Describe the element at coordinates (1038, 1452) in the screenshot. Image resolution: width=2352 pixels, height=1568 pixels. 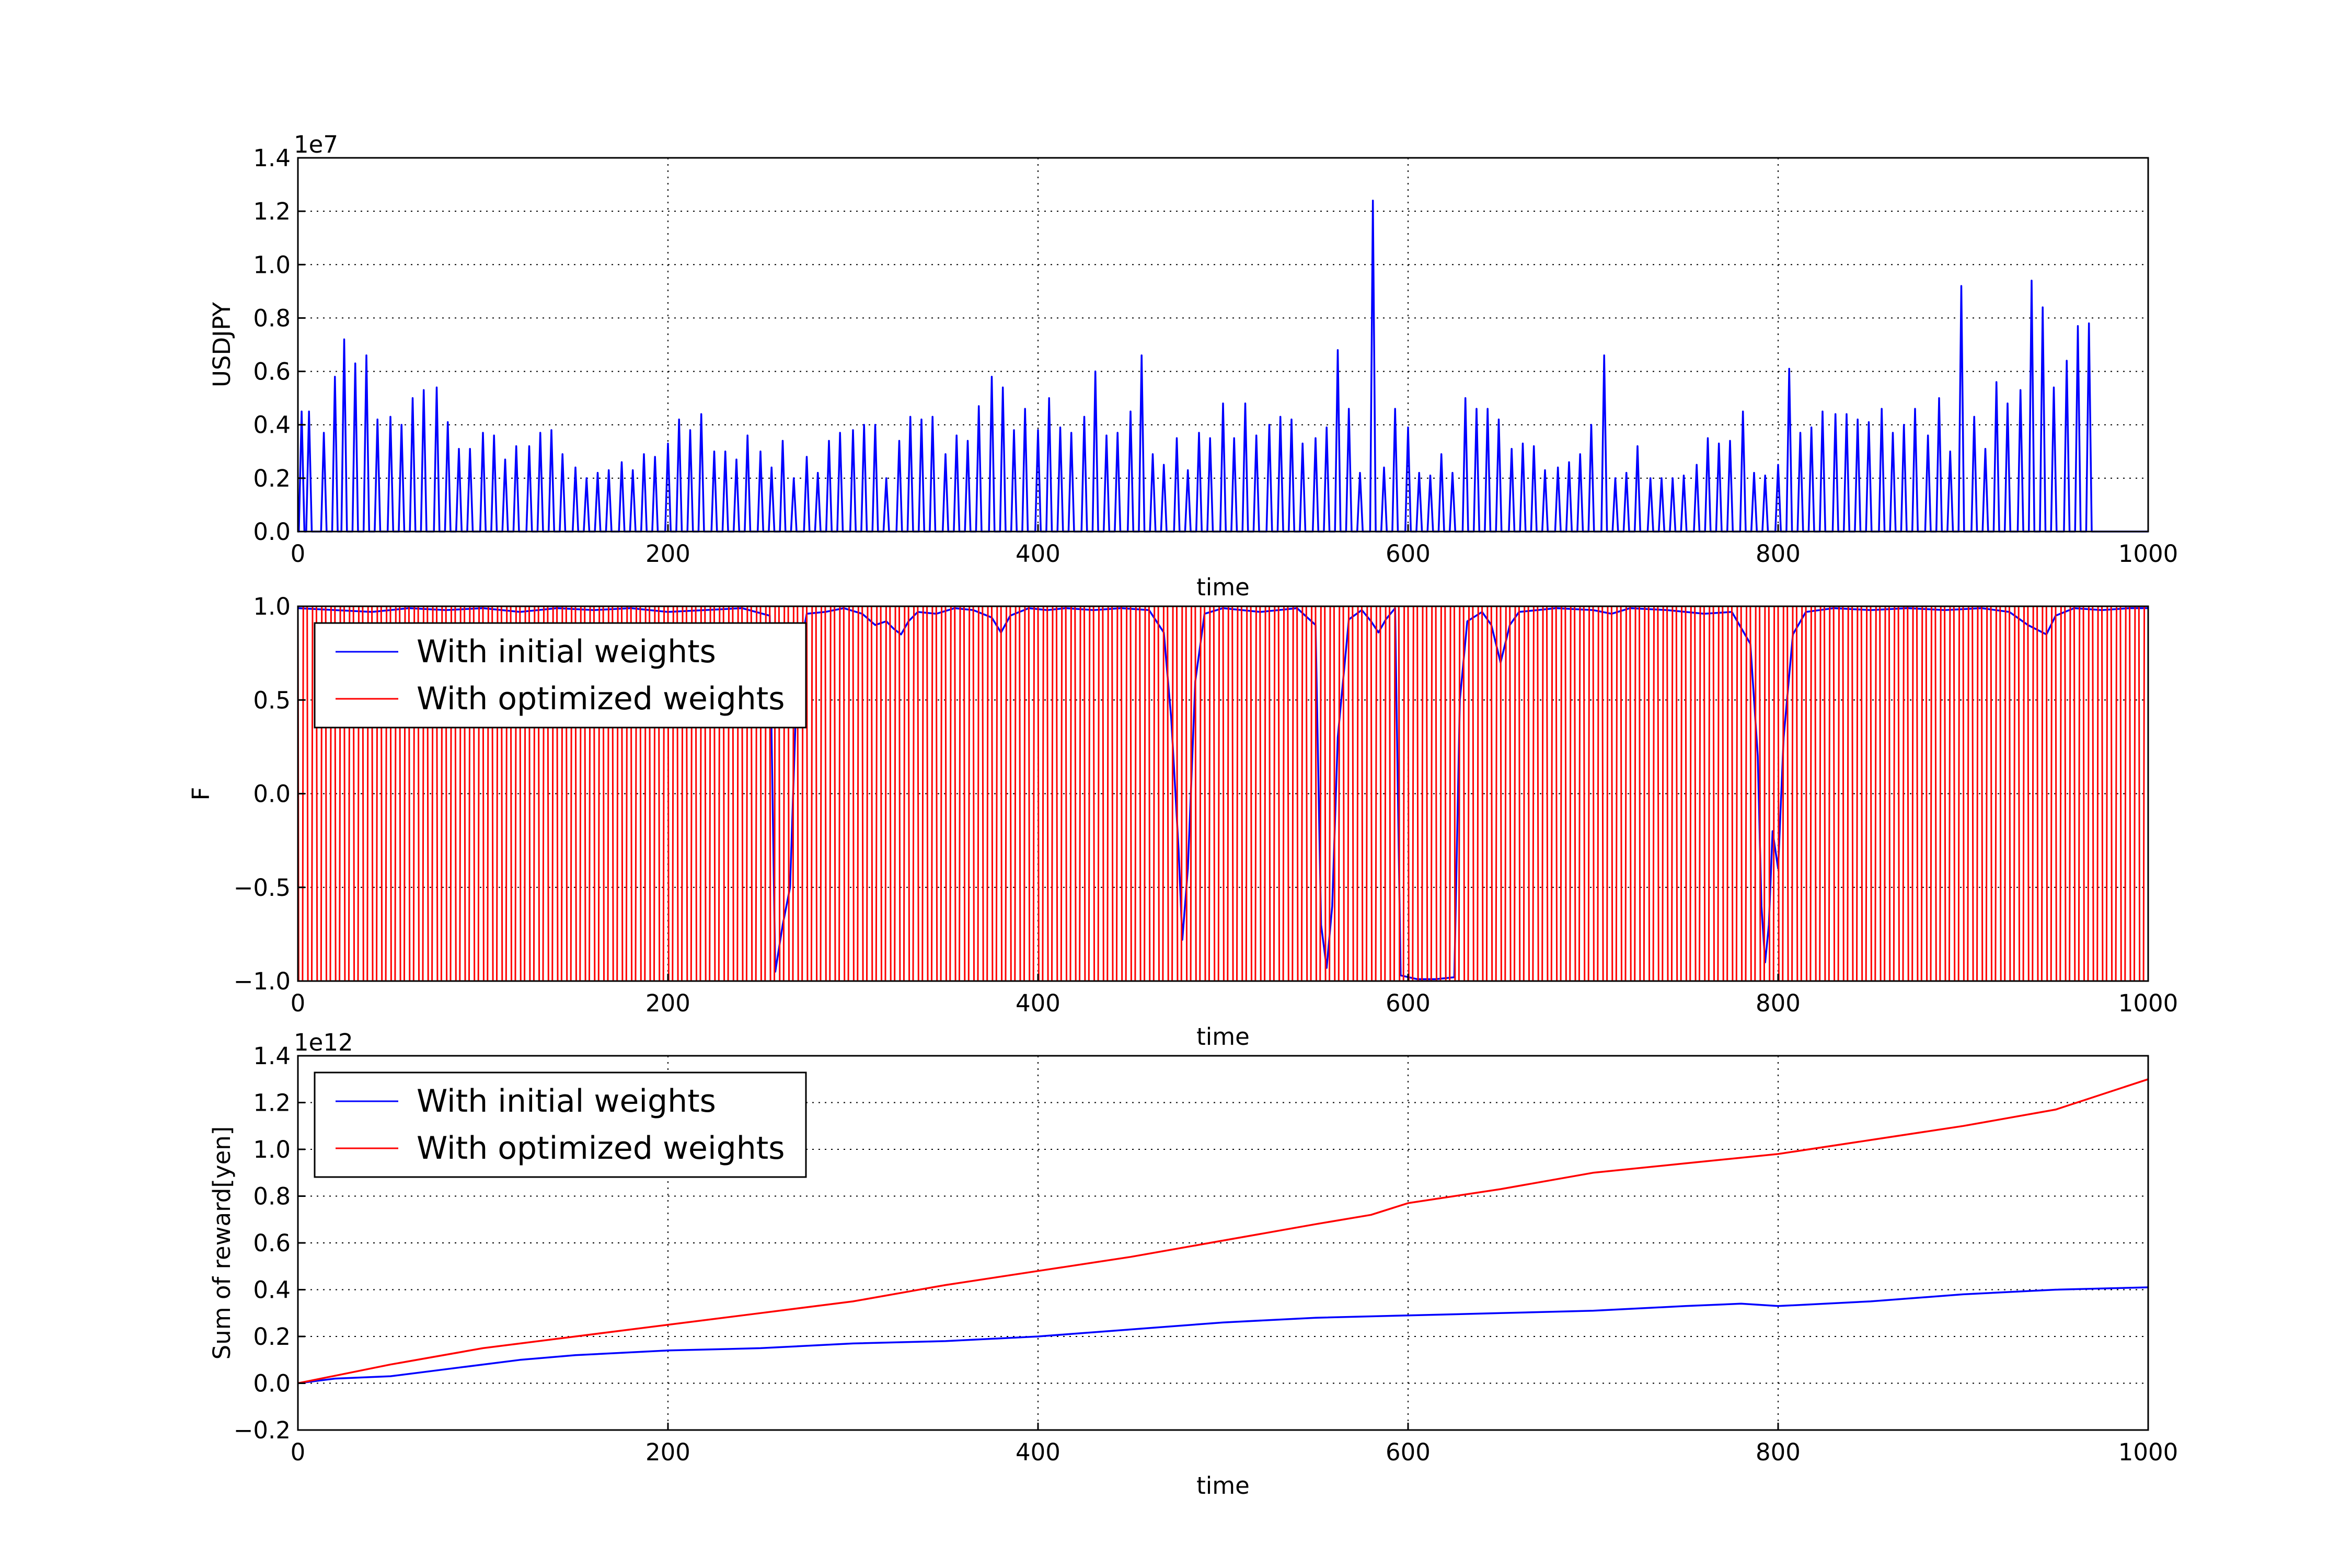
I see `reward-x-tick-label: 400` at that location.